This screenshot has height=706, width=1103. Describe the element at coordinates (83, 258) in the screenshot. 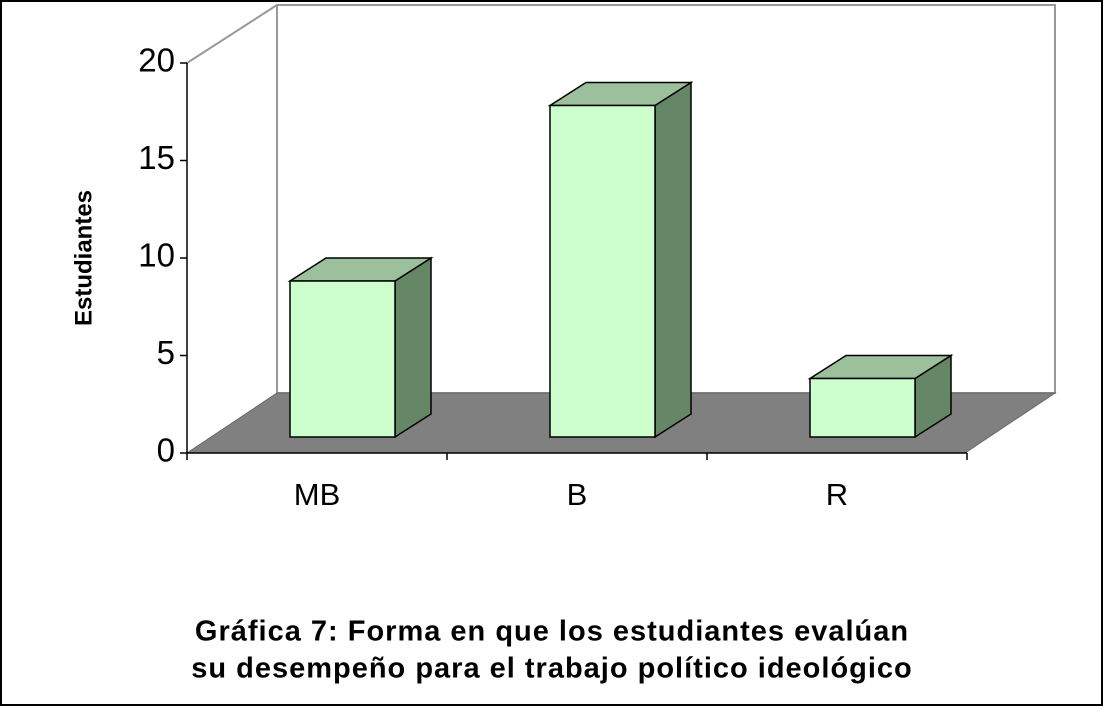

I see `y-axis-label: Estudiantes` at that location.